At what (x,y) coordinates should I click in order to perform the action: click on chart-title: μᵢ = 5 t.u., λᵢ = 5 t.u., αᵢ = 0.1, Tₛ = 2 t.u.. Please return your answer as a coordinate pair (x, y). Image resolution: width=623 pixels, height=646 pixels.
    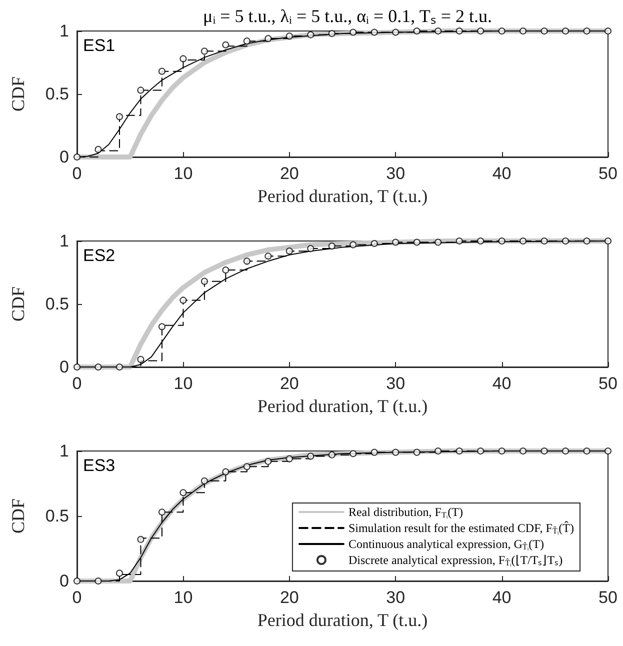
    Looking at the image, I should click on (347, 16).